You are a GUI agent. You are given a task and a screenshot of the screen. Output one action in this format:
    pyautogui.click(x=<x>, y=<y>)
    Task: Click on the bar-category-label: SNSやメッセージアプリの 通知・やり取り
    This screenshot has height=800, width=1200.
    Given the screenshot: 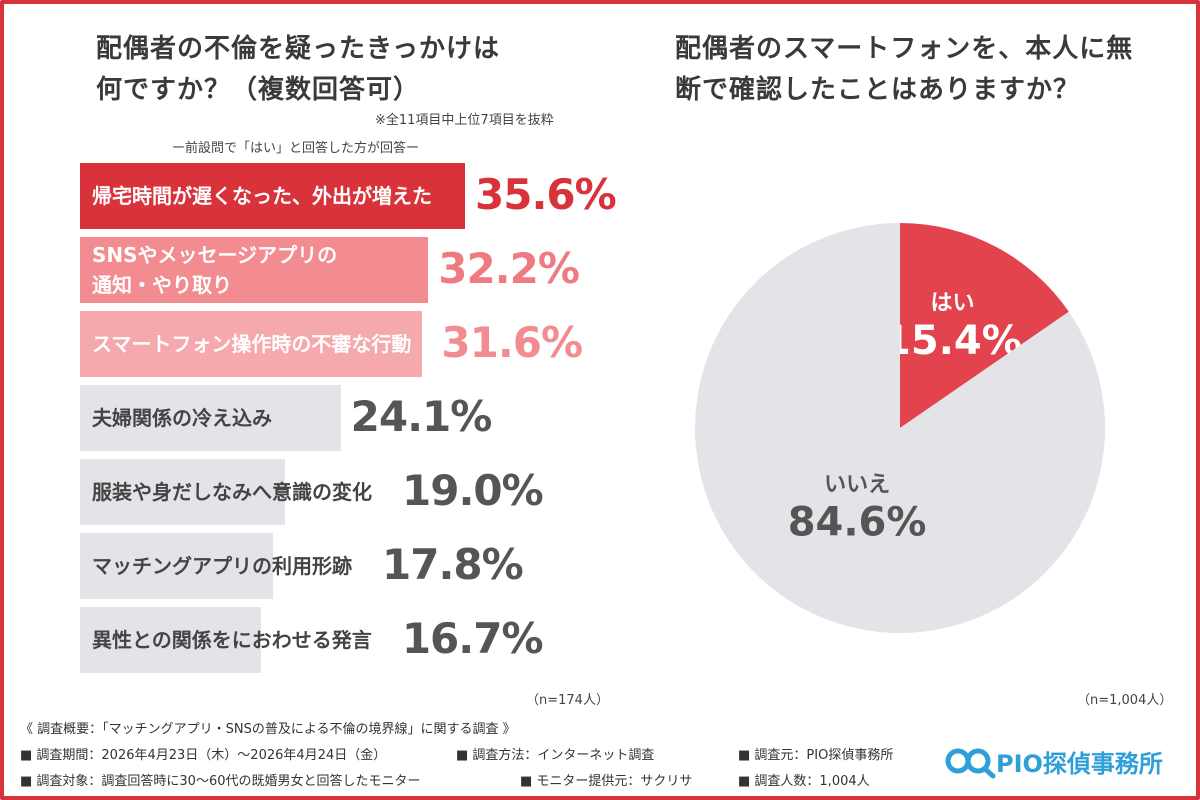 What is the action you would take?
    pyautogui.click(x=215, y=270)
    